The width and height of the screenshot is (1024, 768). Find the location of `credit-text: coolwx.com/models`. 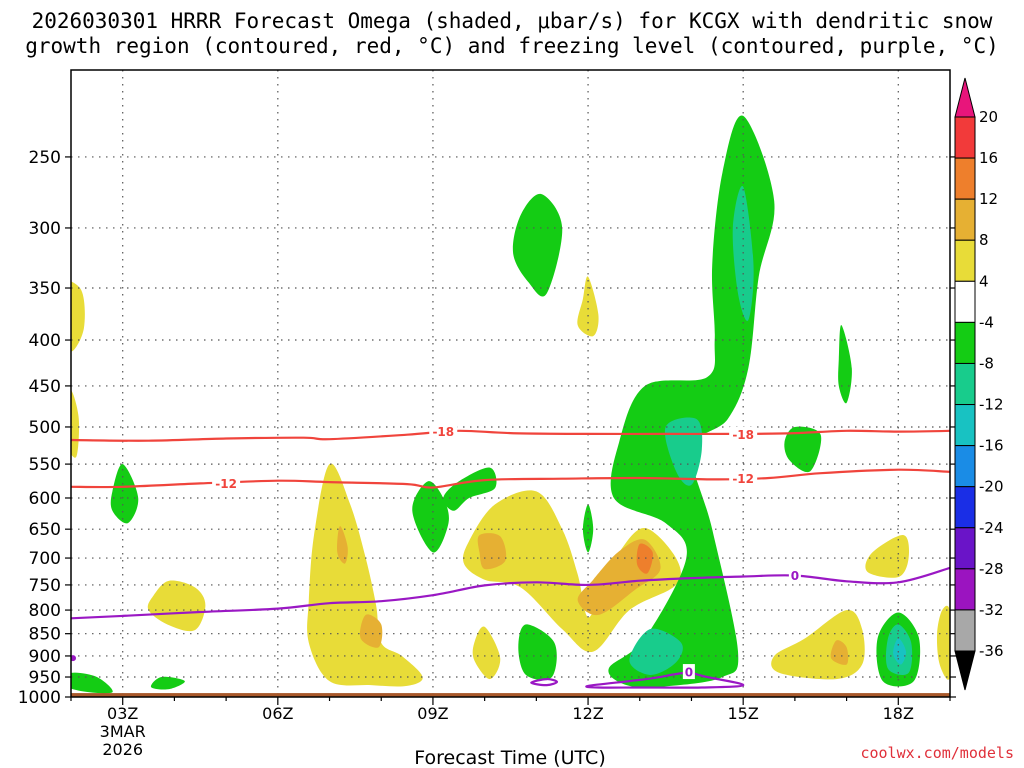

credit-text: coolwx.com/models is located at coordinates (937, 753).